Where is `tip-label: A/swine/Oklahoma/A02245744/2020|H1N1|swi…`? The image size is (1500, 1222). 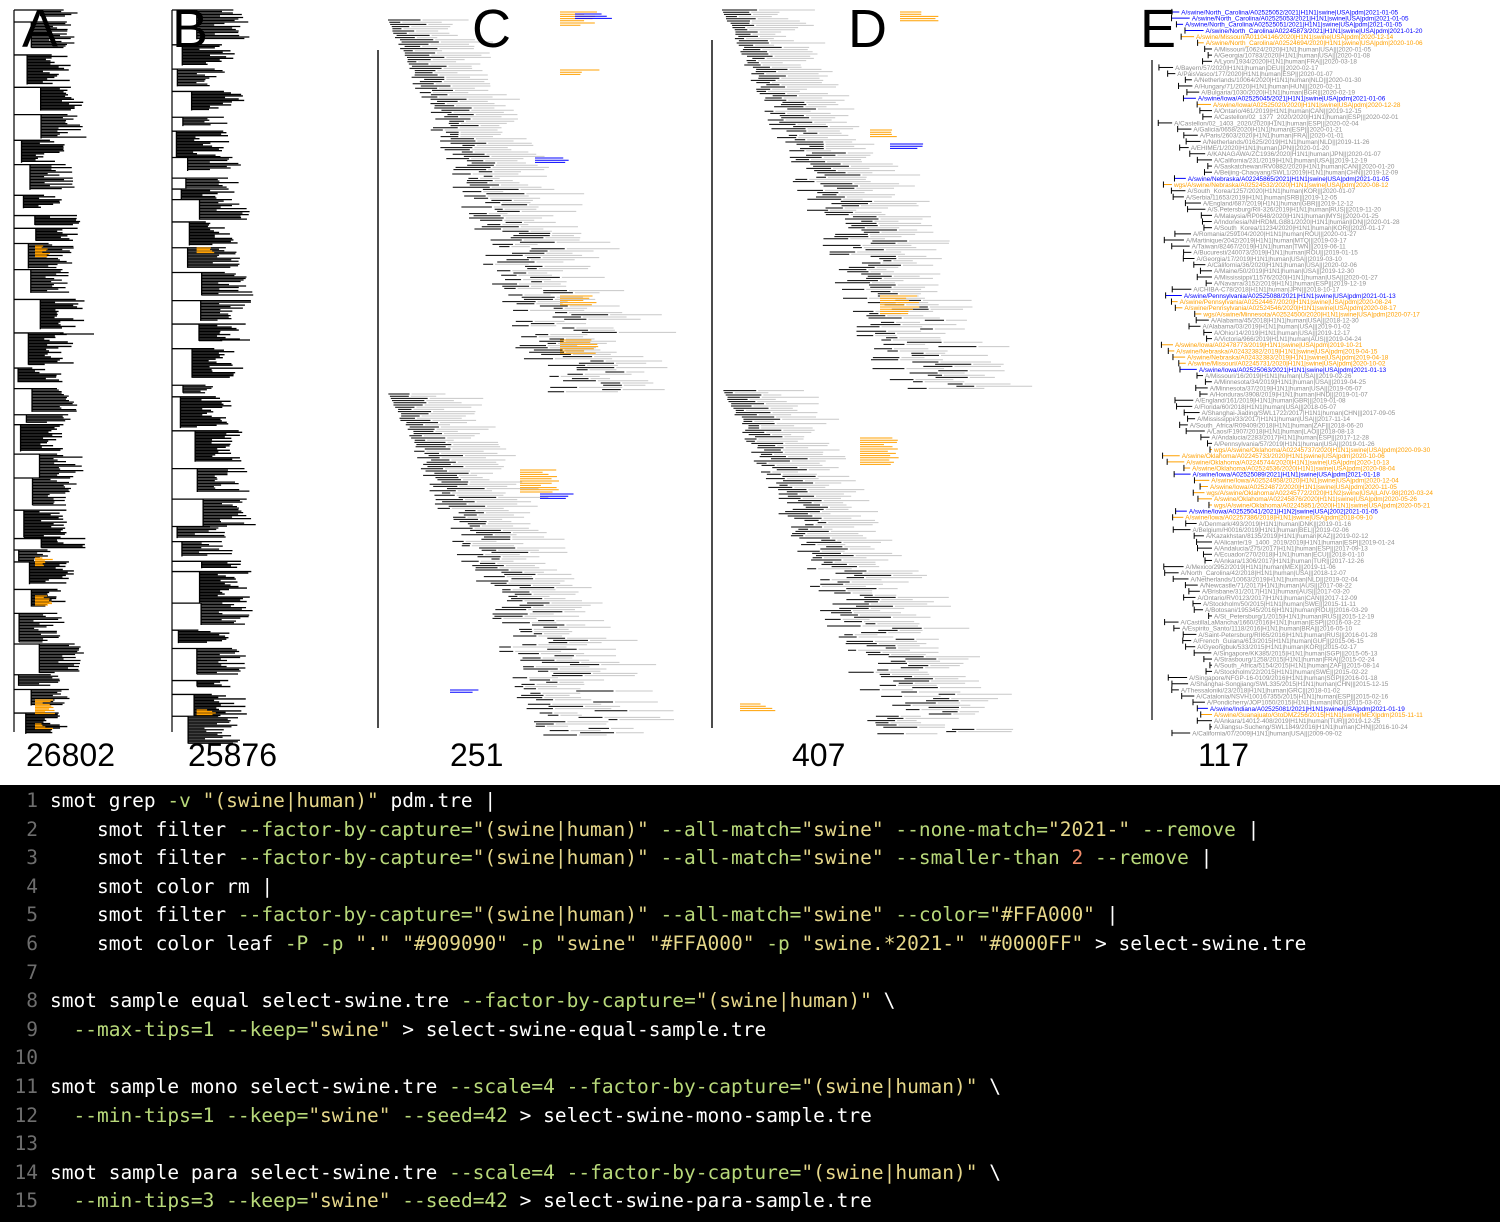 tip-label: A/swine/Oklahoma/A02245744/2020|H1N1|swi… is located at coordinates (1287, 462).